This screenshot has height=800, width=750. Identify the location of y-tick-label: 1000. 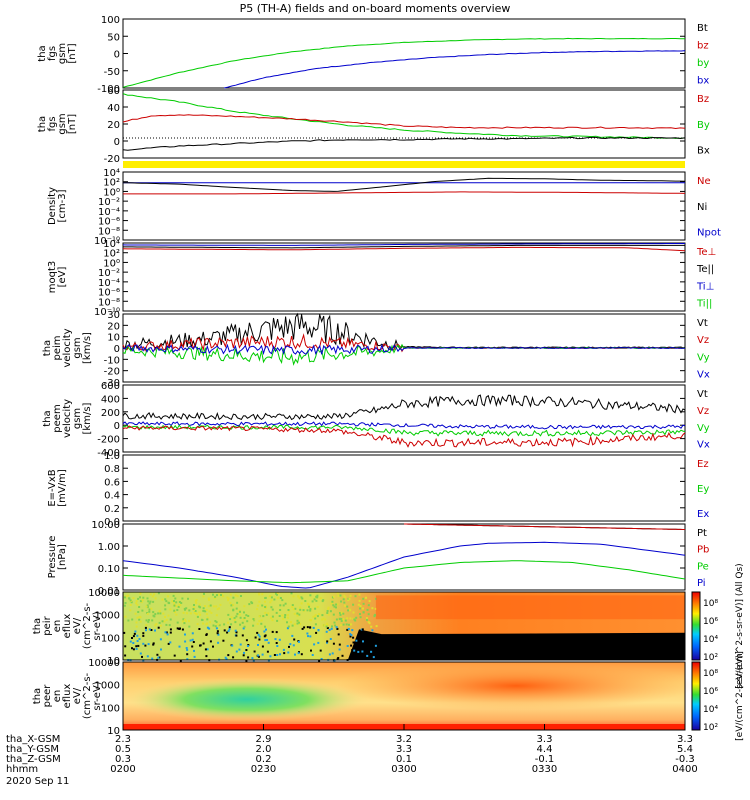
(107, 616).